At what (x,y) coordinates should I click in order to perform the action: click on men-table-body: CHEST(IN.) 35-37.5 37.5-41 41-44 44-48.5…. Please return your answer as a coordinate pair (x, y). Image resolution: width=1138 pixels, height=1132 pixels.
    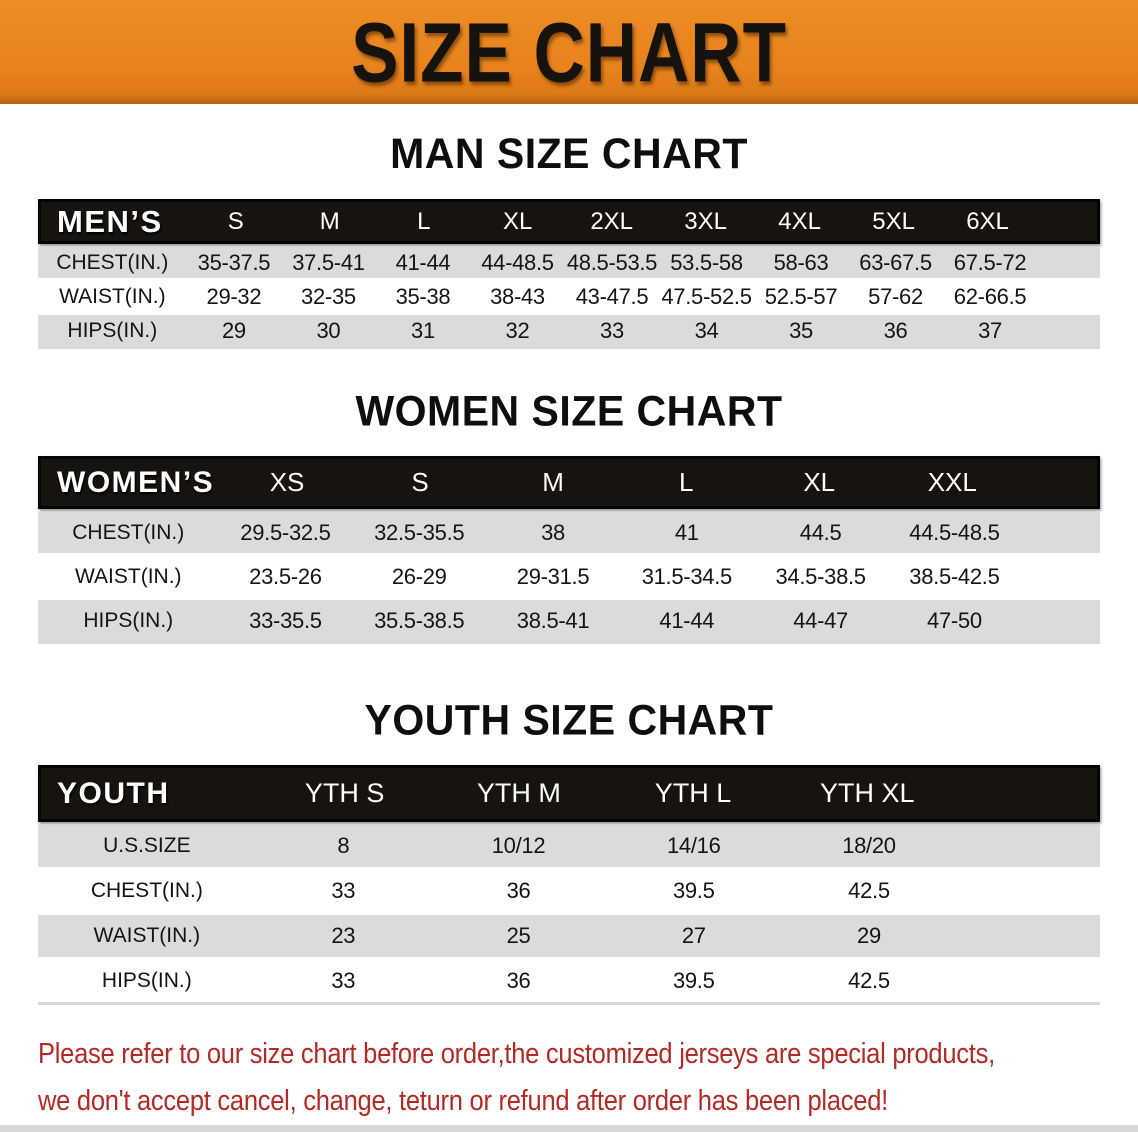
    Looking at the image, I should click on (569, 298).